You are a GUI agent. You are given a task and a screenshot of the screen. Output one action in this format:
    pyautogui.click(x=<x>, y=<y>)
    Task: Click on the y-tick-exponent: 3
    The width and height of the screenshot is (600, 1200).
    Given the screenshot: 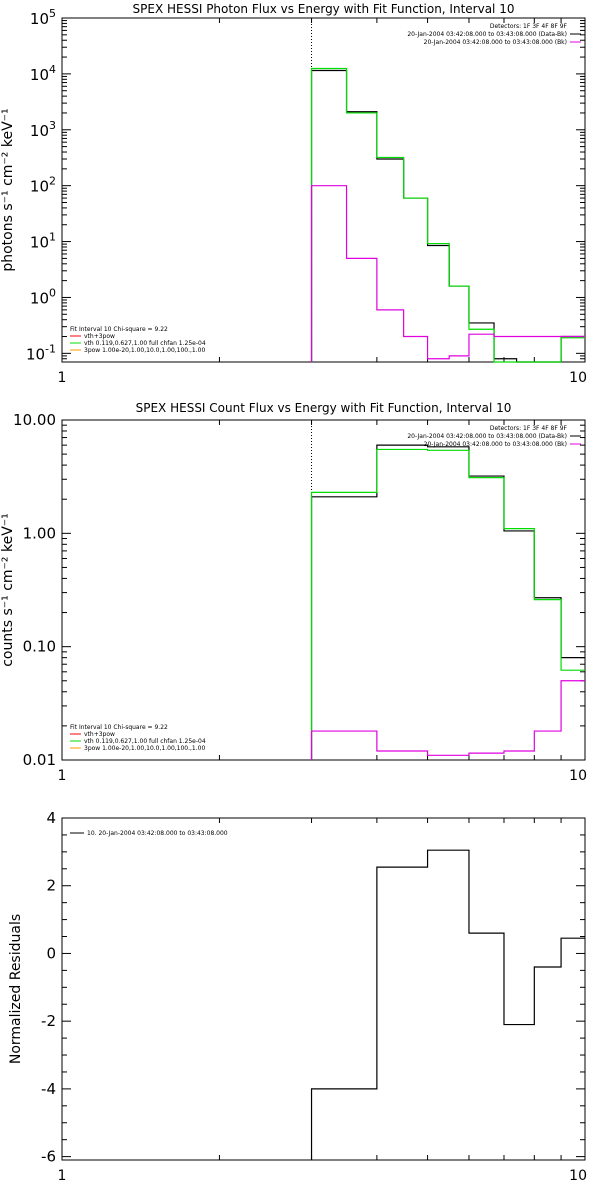 What is the action you would take?
    pyautogui.click(x=52, y=125)
    